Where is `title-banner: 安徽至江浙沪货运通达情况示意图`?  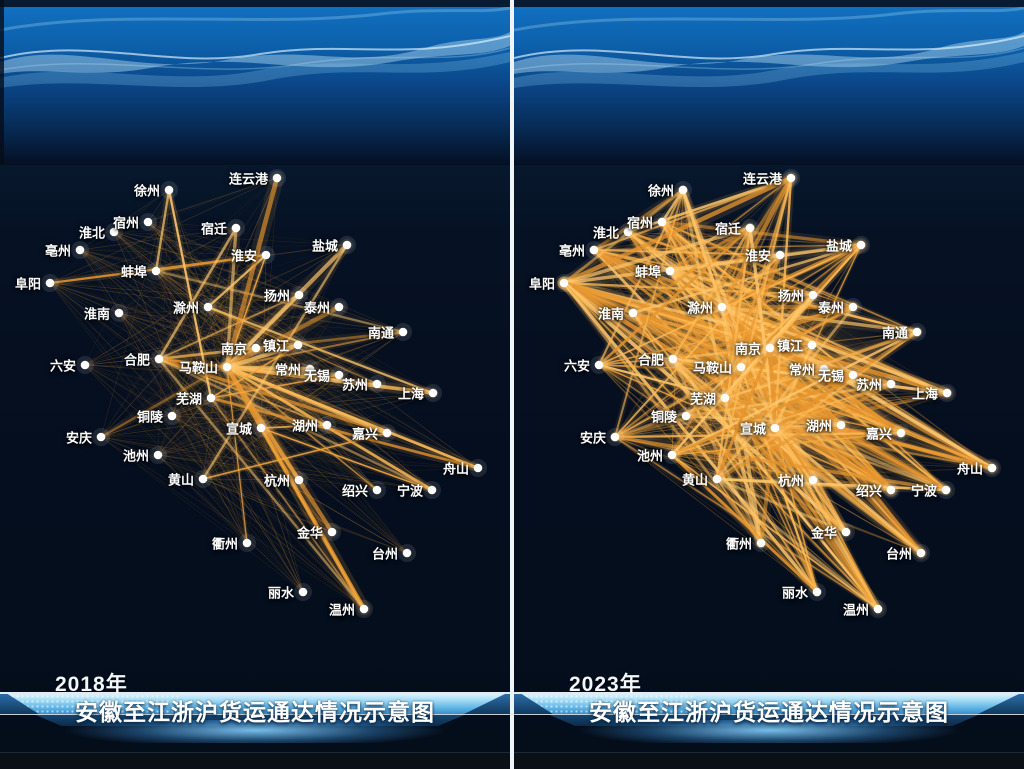
title-banner: 安徽至江浙沪货运通达情况示意图 is located at coordinates (255, 722).